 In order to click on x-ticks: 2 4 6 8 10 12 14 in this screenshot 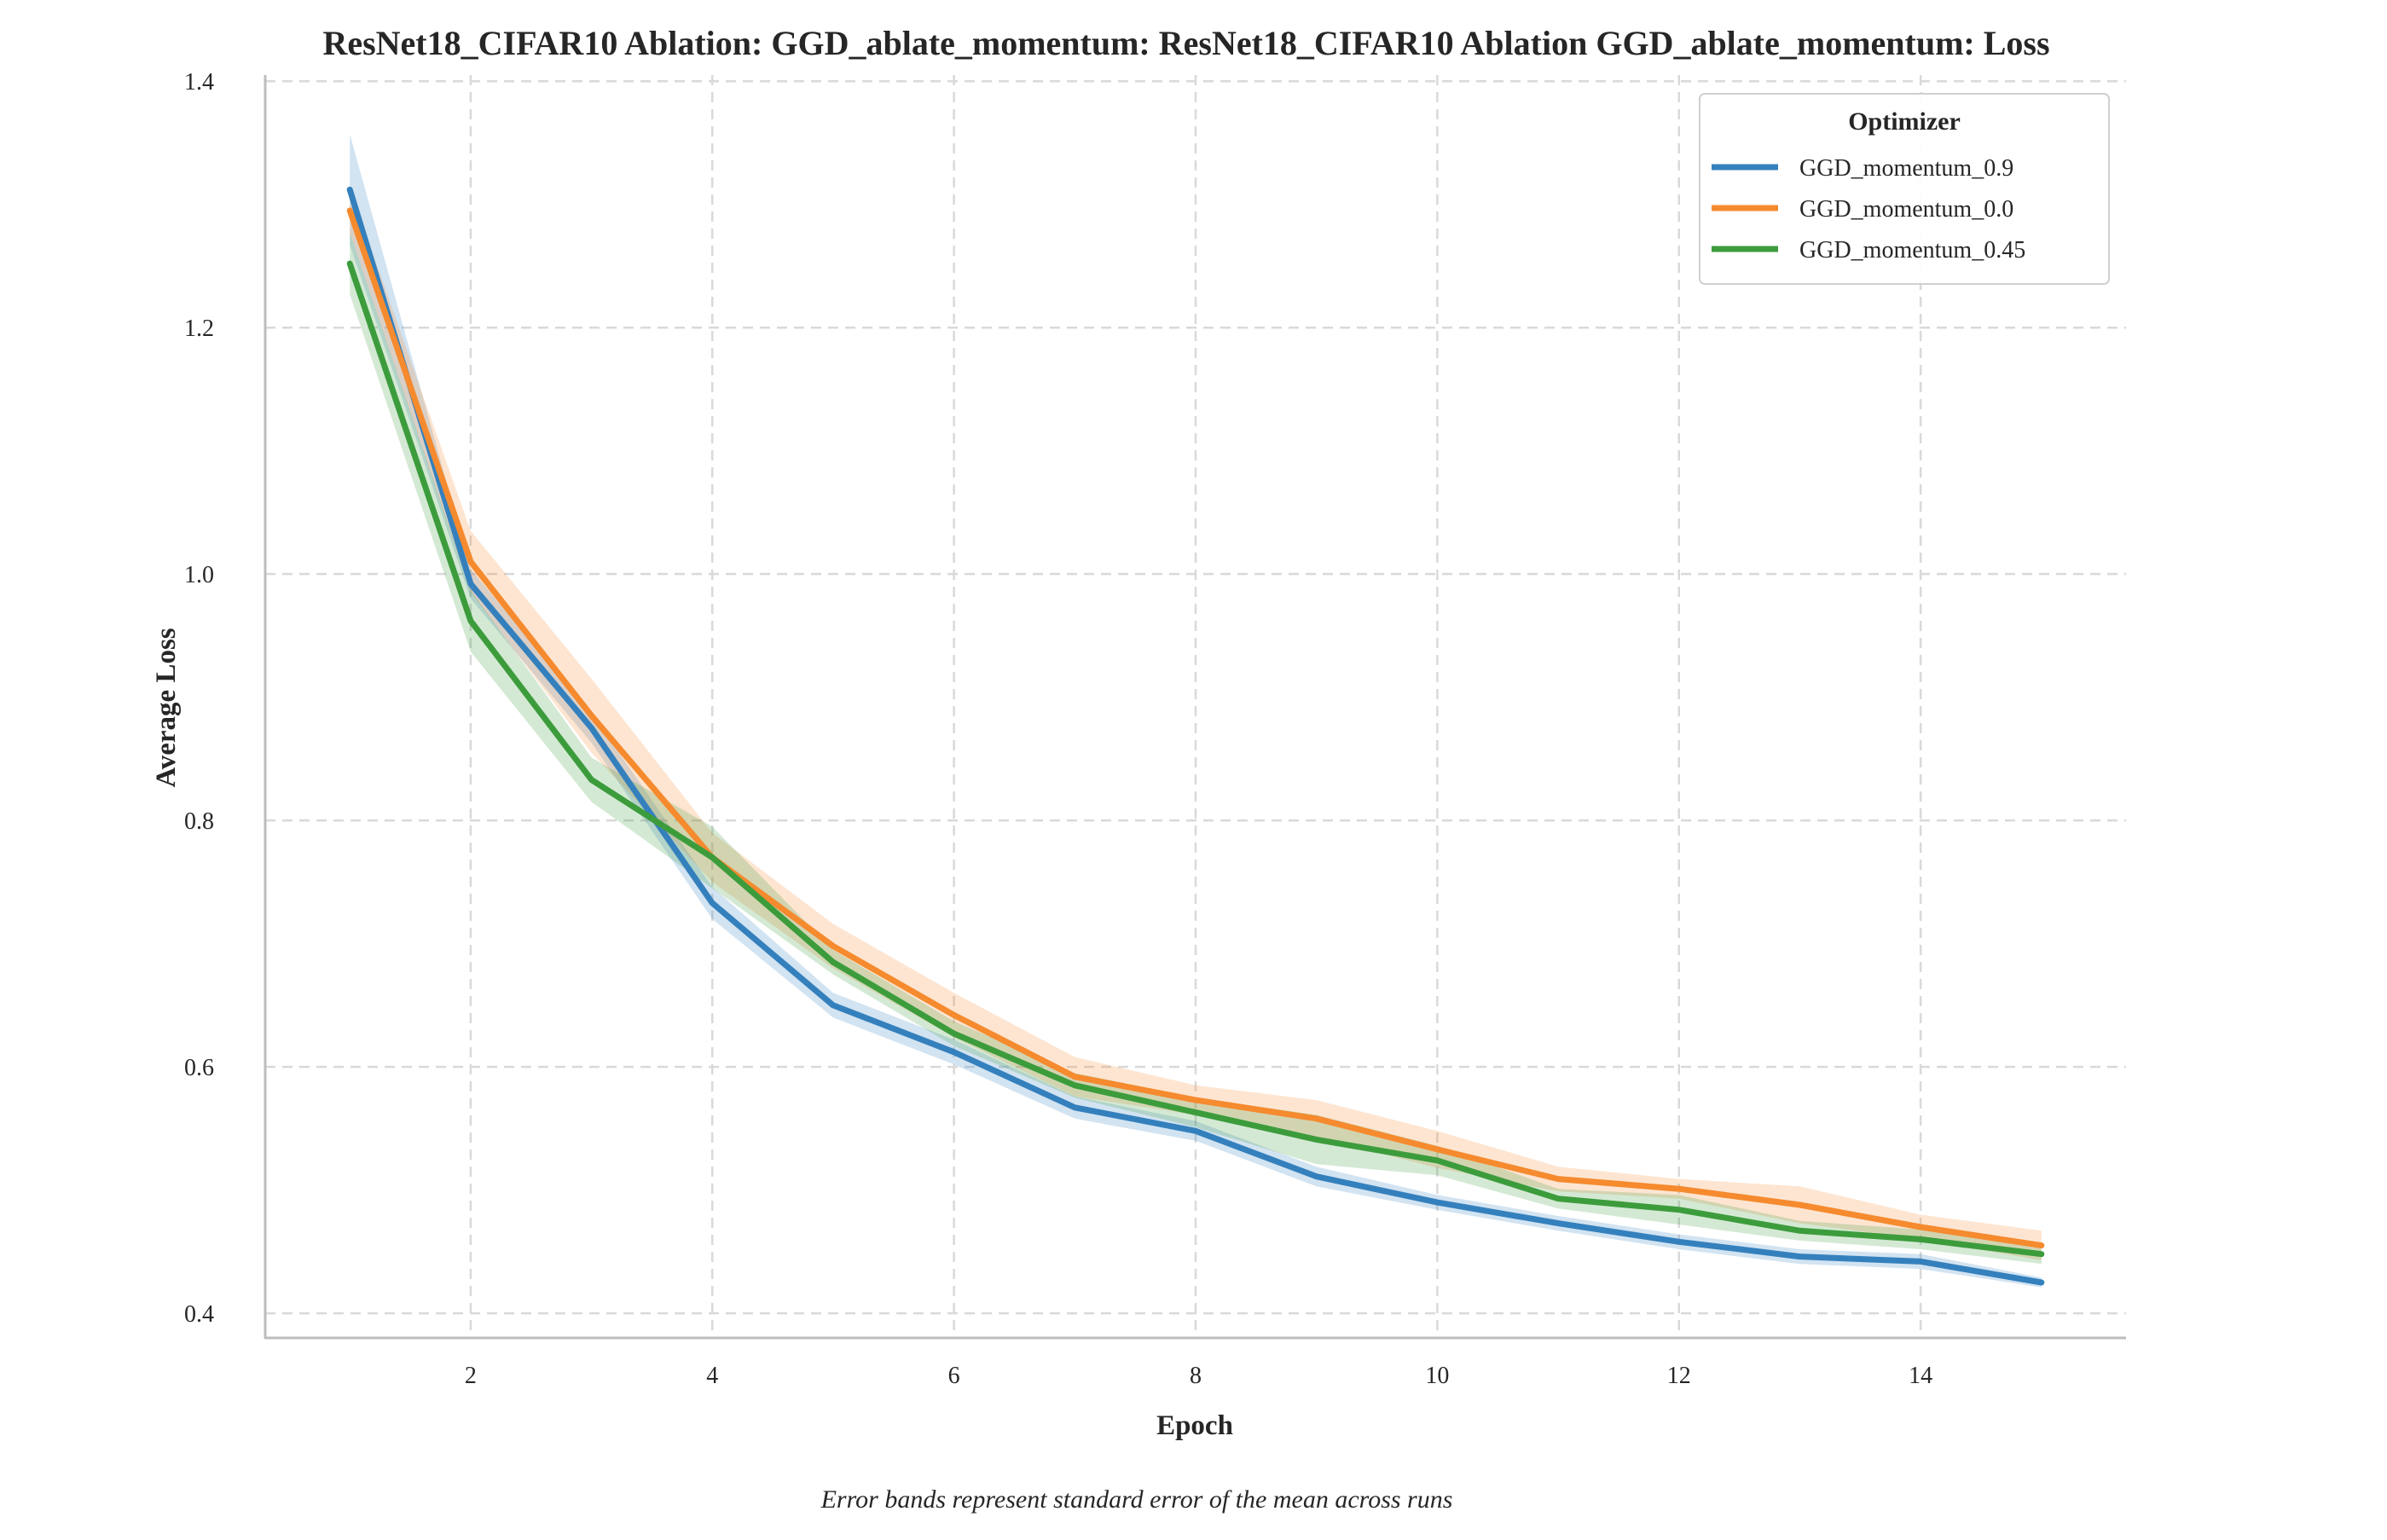, I will do `click(1198, 1376)`.